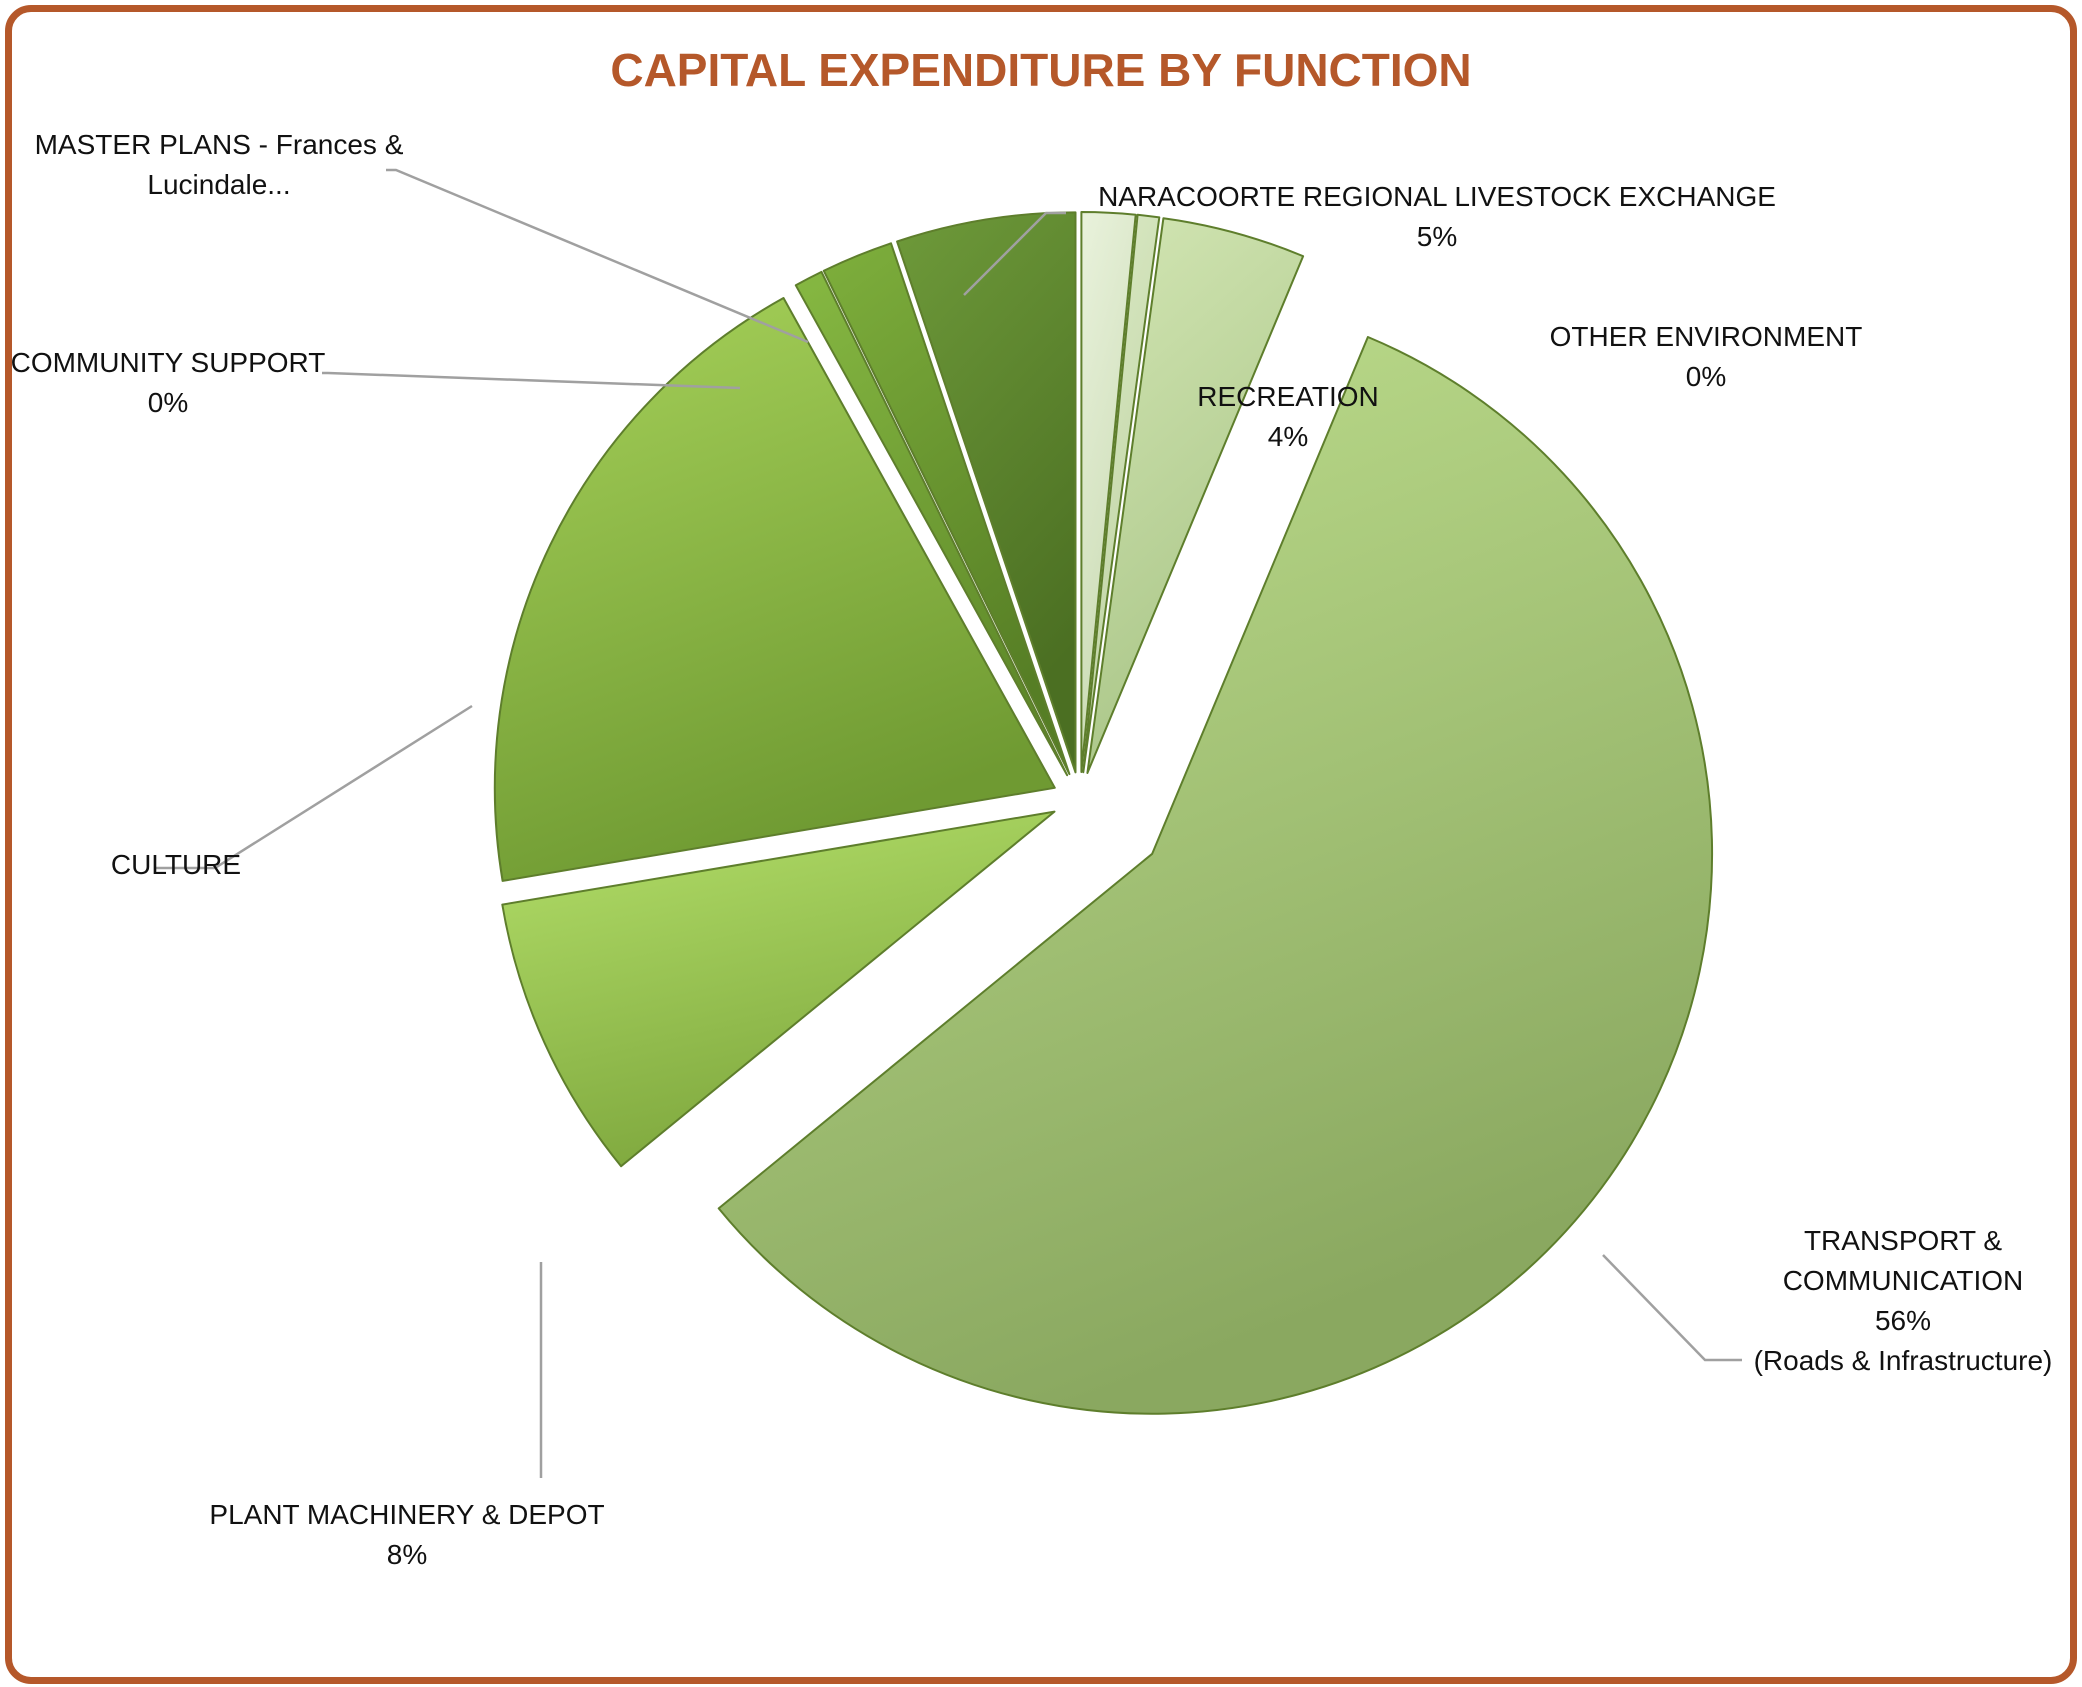 The width and height of the screenshot is (2082, 1687). What do you see at coordinates (986, 492) in the screenshot?
I see `pie-slice-naracoorte-regional-livestock-exchange` at bounding box center [986, 492].